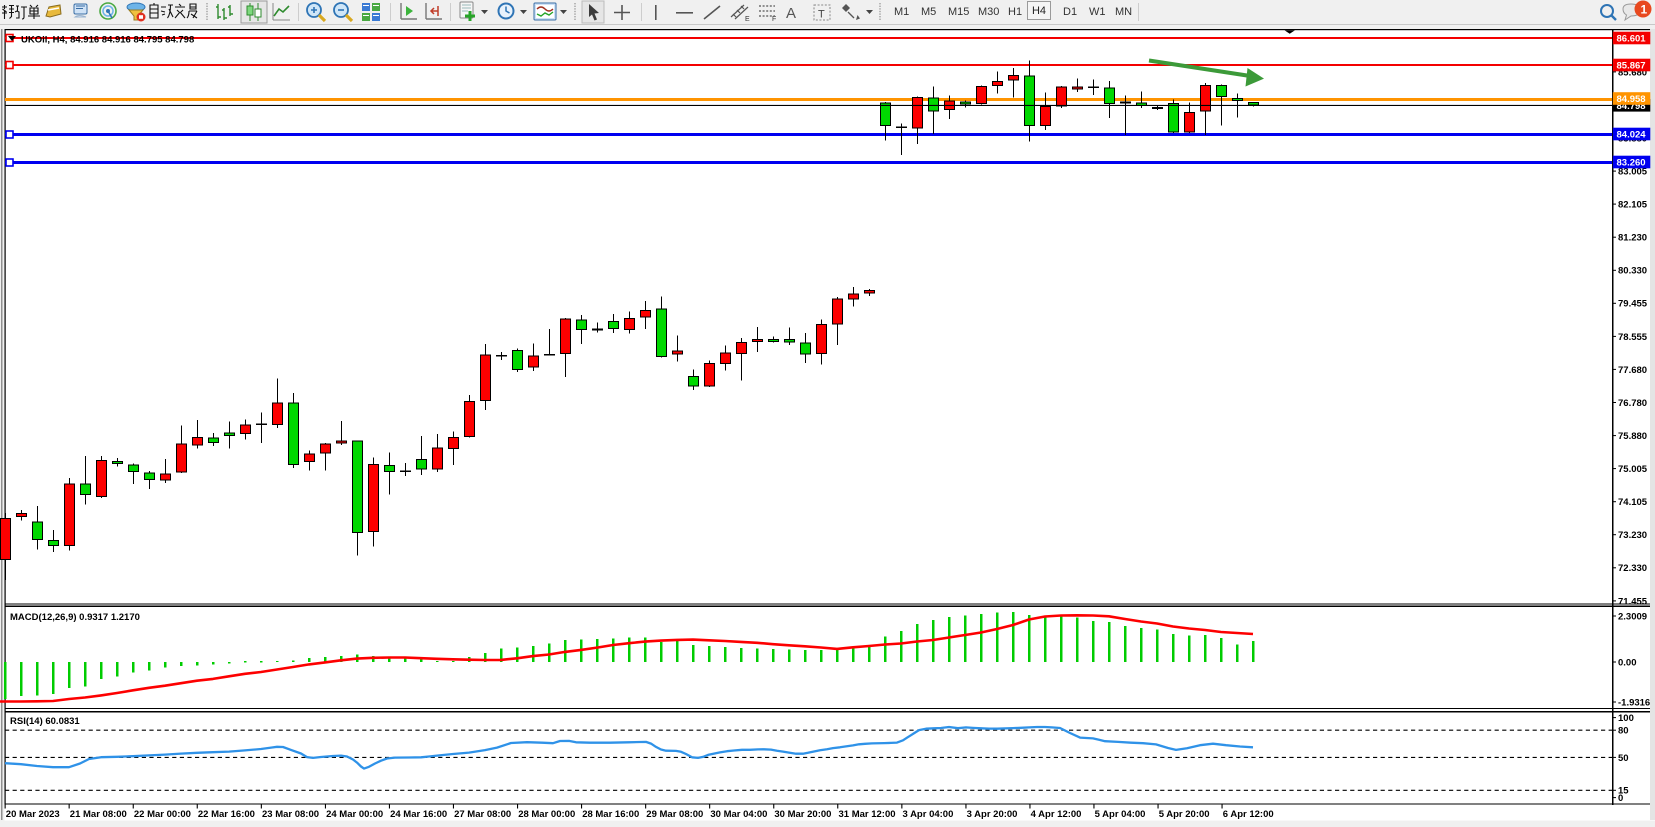  I want to click on svg-text: 86.601, so click(1632, 39).